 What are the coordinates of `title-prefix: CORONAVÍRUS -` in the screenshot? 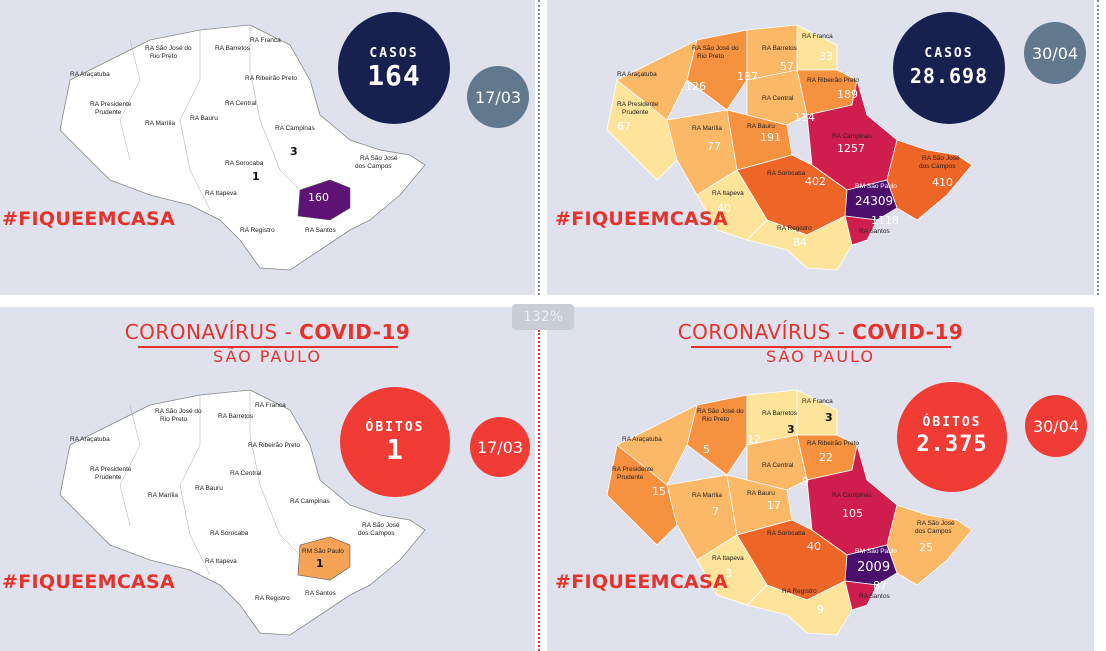 It's located at (765, 332).